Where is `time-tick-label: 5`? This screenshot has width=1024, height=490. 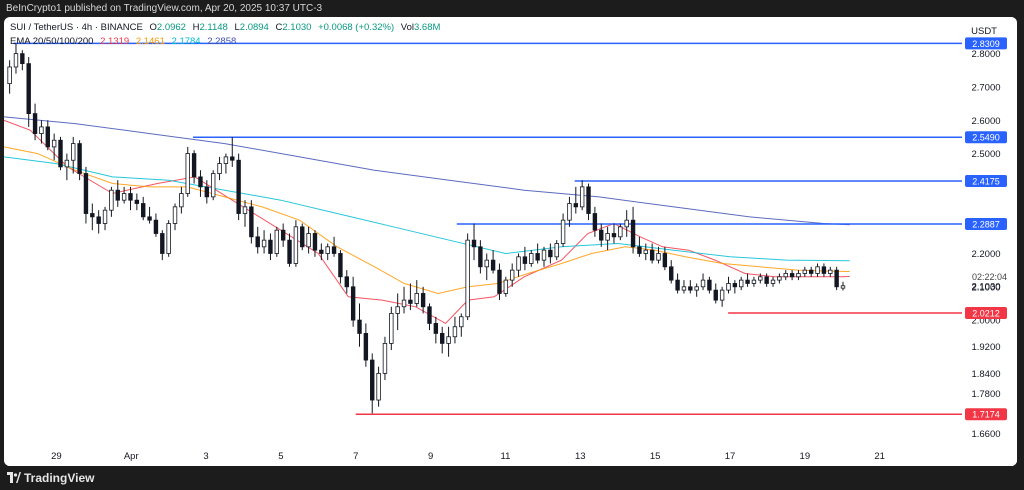
time-tick-label: 5 is located at coordinates (280, 456).